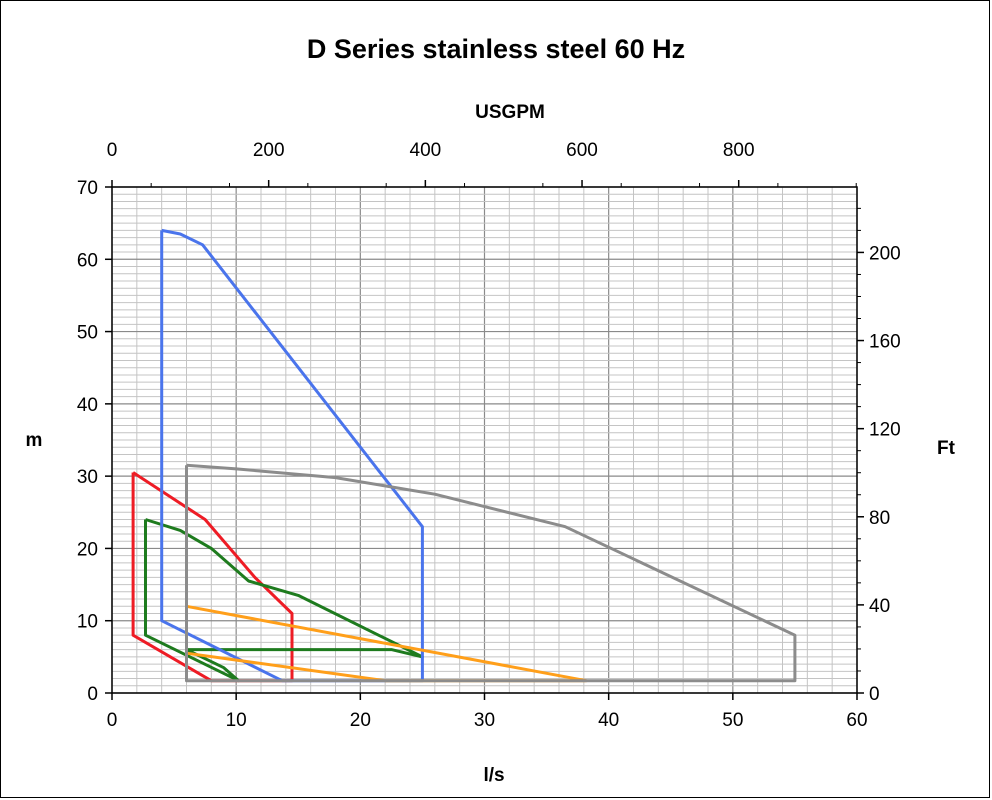 This screenshot has width=992, height=800. What do you see at coordinates (236, 720) in the screenshot?
I see `x-tick-label: 10` at bounding box center [236, 720].